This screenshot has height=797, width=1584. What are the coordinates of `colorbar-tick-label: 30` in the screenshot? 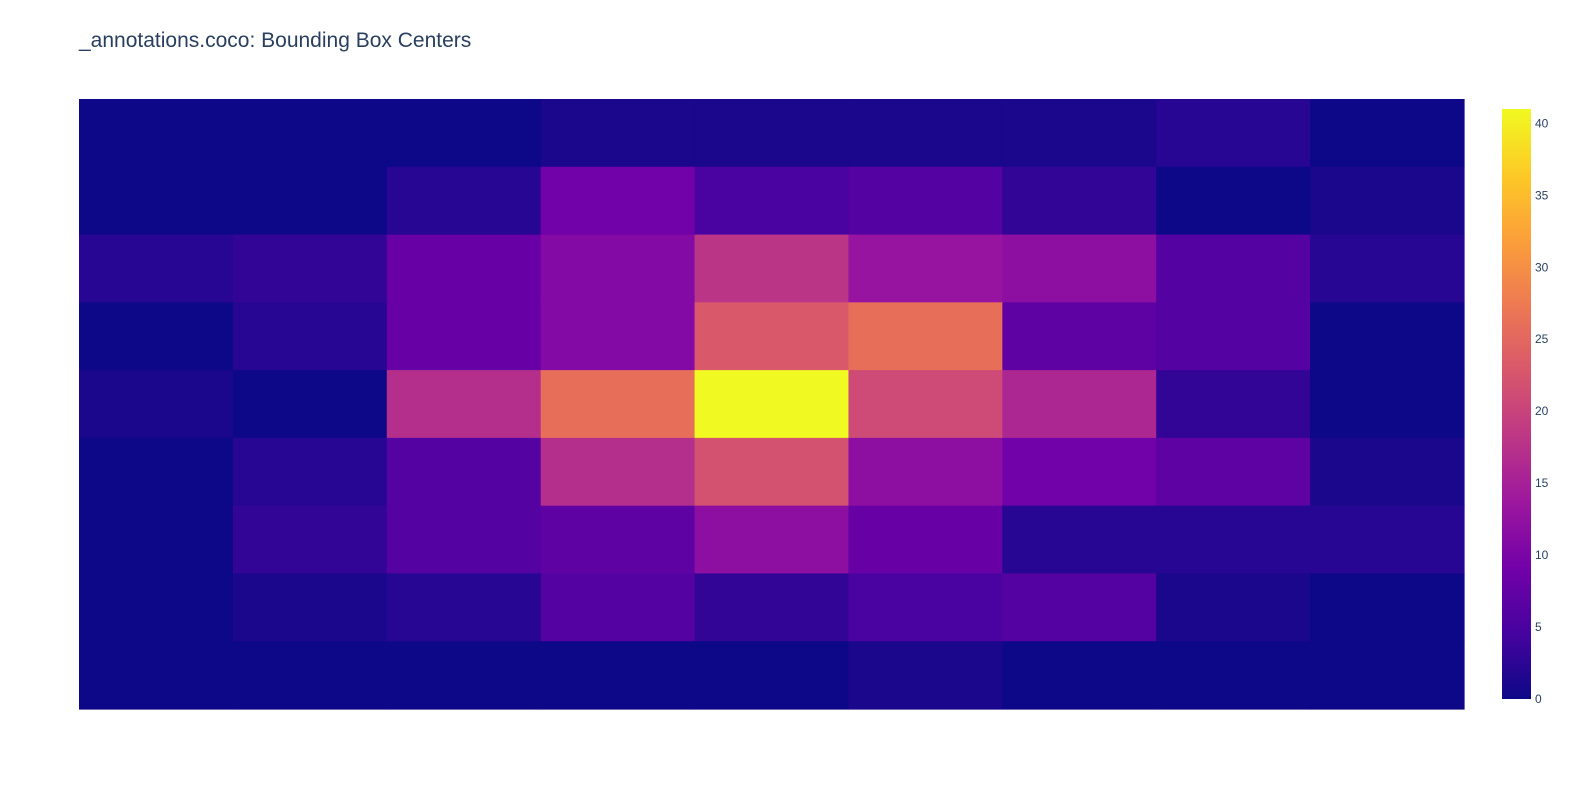 It's located at (1542, 267).